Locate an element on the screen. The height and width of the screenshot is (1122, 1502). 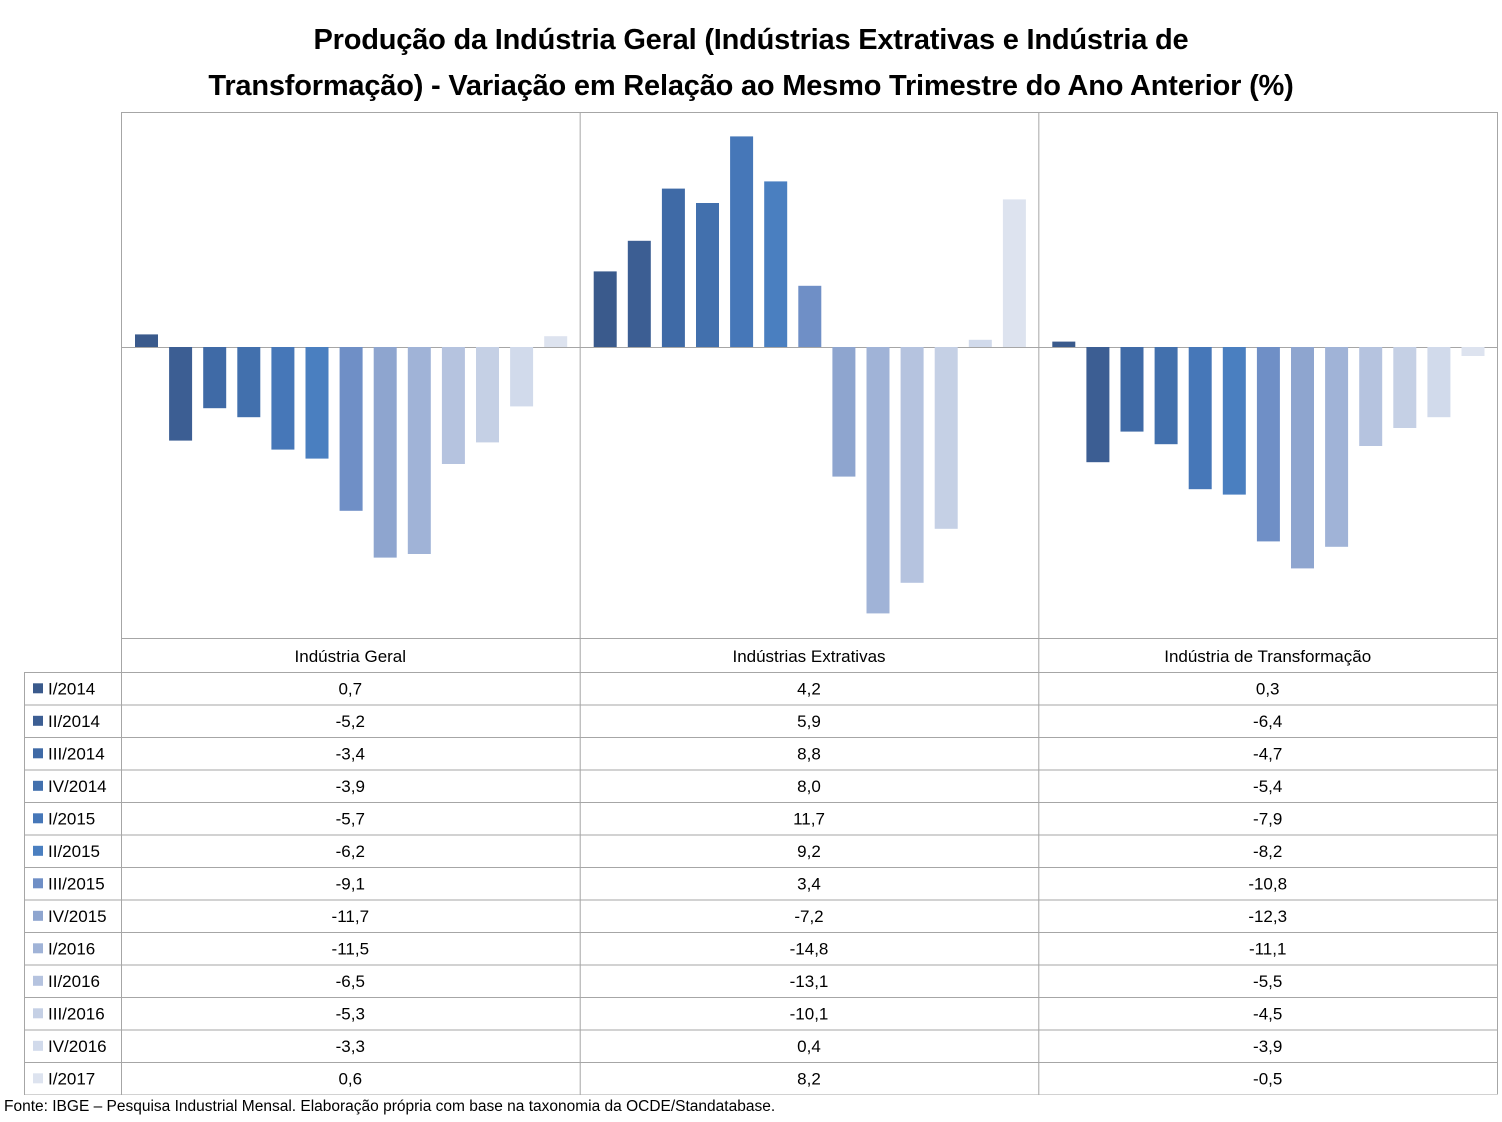
bar-IV/2015-Indústrias Extrativas is located at coordinates (844, 412).